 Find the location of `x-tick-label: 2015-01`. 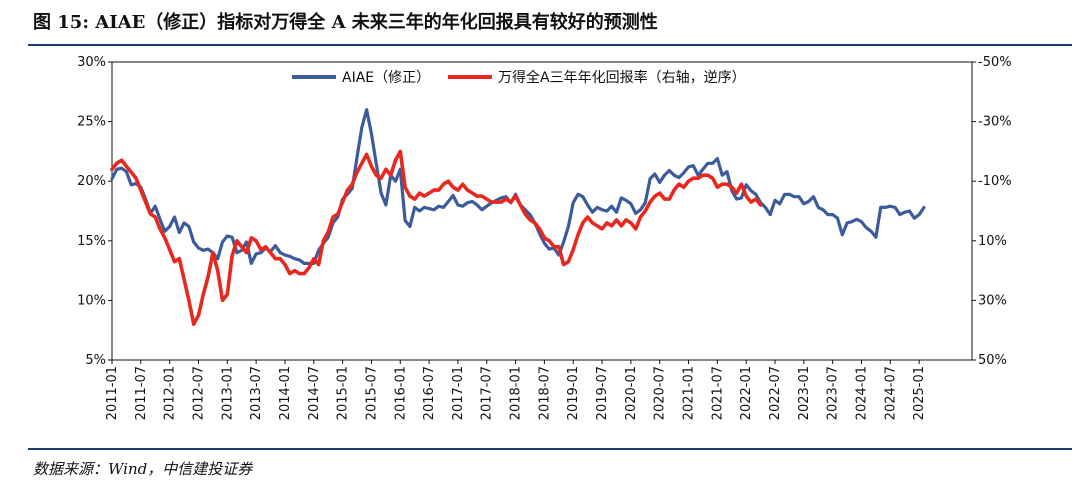

x-tick-label: 2015-01 is located at coordinates (343, 393).